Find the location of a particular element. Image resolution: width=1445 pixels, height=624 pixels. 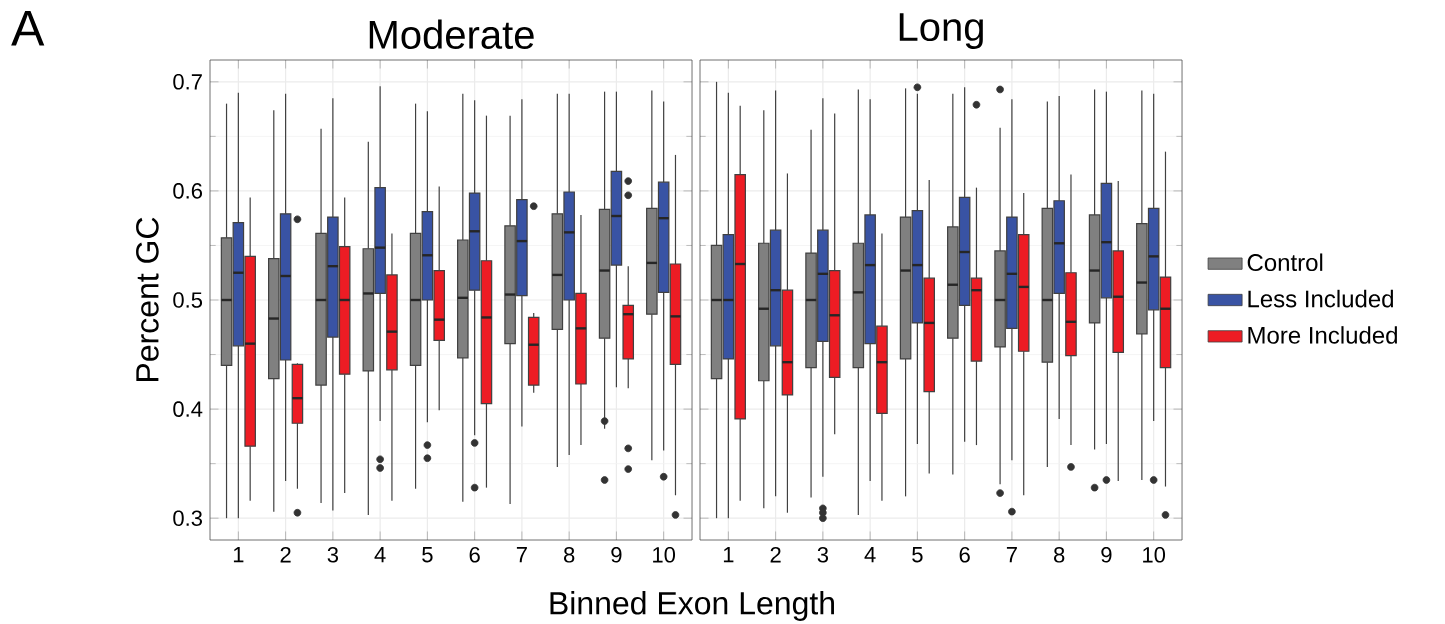

legend-label: More Included is located at coordinates (1322, 335).